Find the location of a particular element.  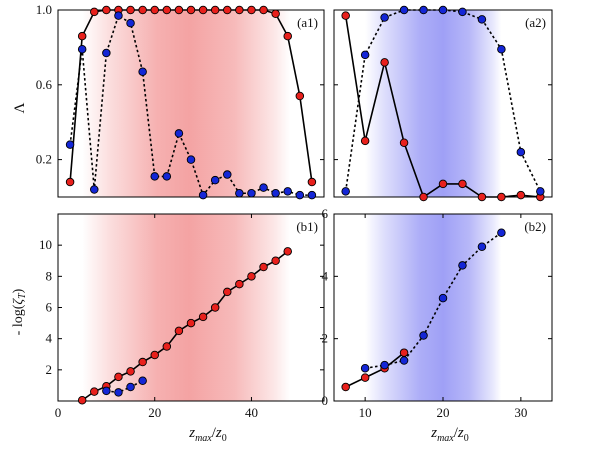

band-b2 is located at coordinates (433, 307).